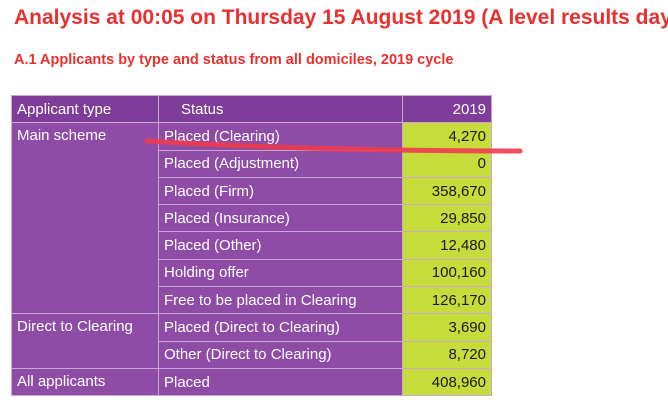 This screenshot has height=407, width=668. Describe the element at coordinates (447, 191) in the screenshot. I see `value-cell: 358,670` at that location.